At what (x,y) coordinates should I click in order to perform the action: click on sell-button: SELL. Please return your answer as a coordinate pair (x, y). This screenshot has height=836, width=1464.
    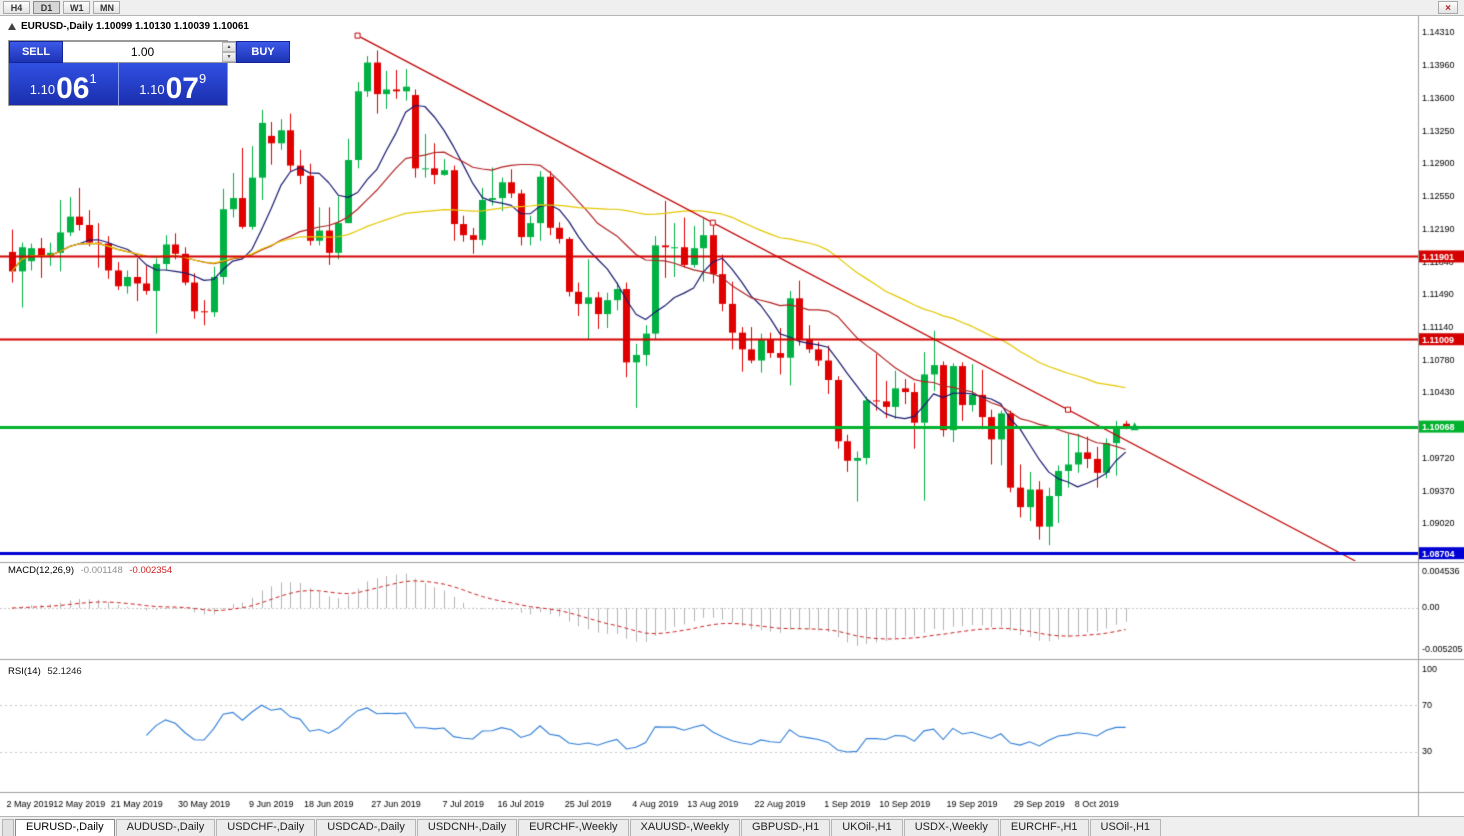
    Looking at the image, I should click on (36, 52).